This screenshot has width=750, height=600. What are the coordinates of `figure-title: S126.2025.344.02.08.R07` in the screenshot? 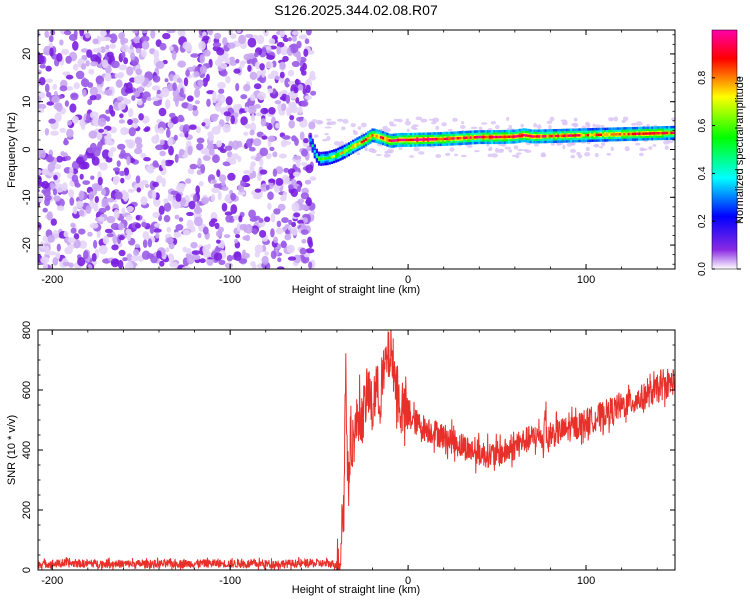 It's located at (356, 10).